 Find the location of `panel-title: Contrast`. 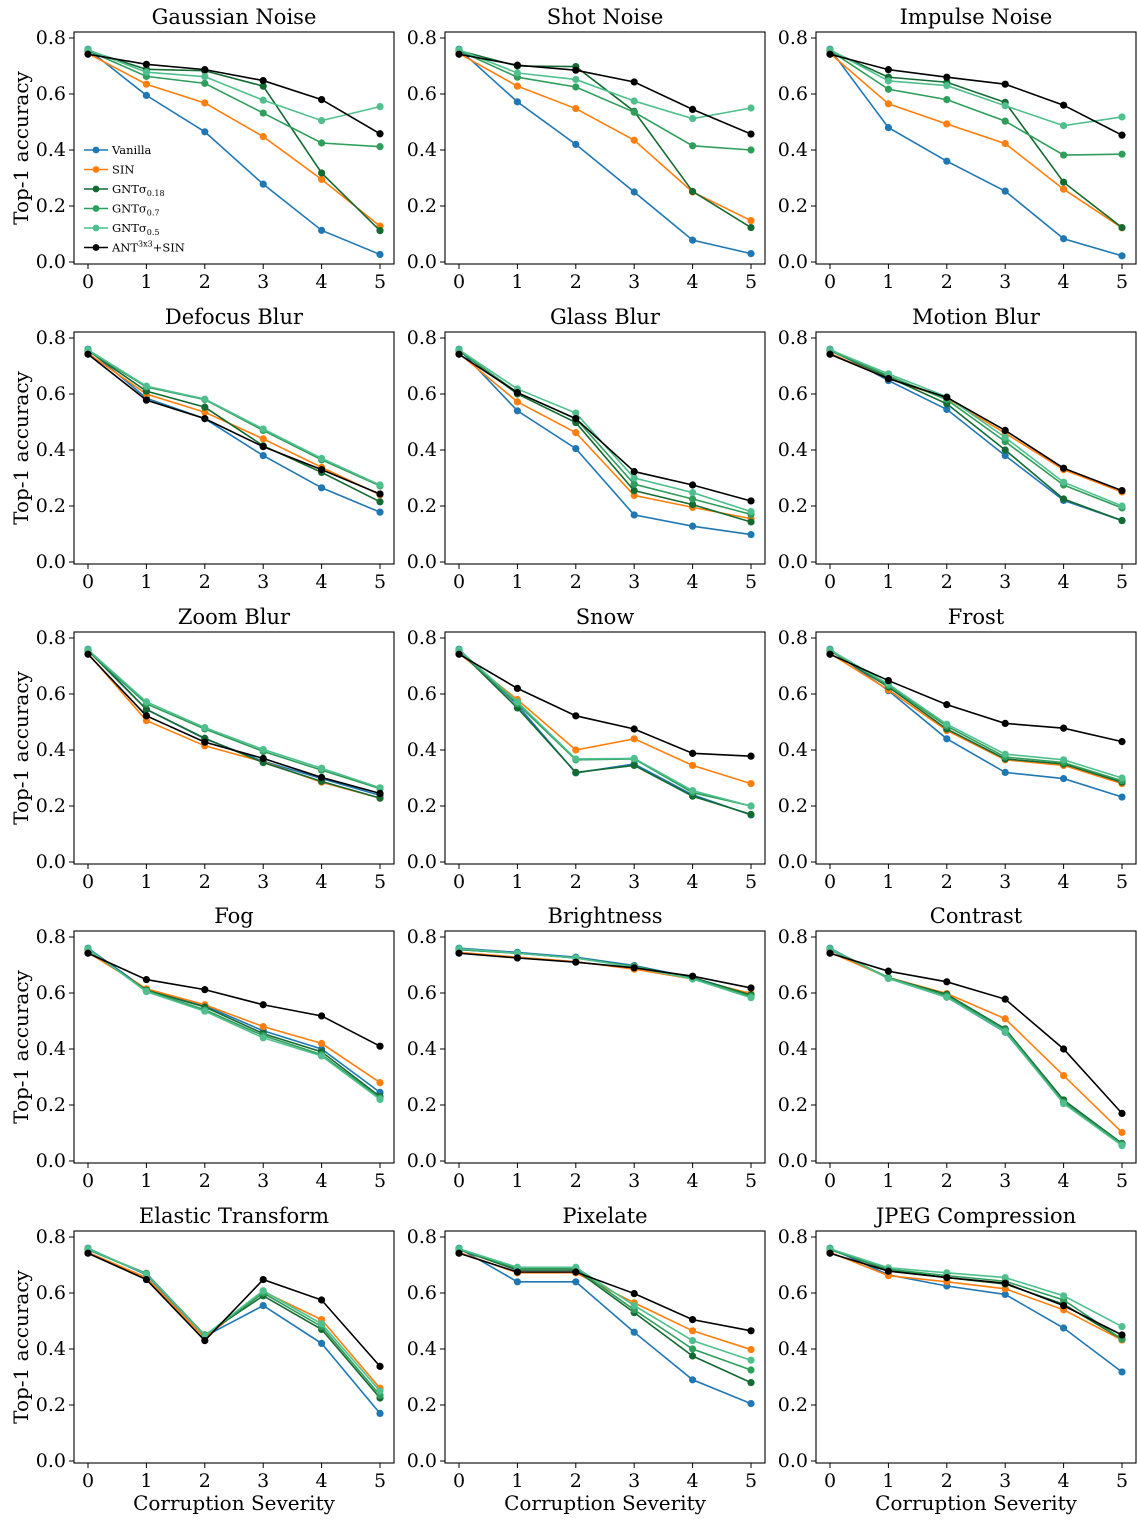

panel-title: Contrast is located at coordinates (976, 916).